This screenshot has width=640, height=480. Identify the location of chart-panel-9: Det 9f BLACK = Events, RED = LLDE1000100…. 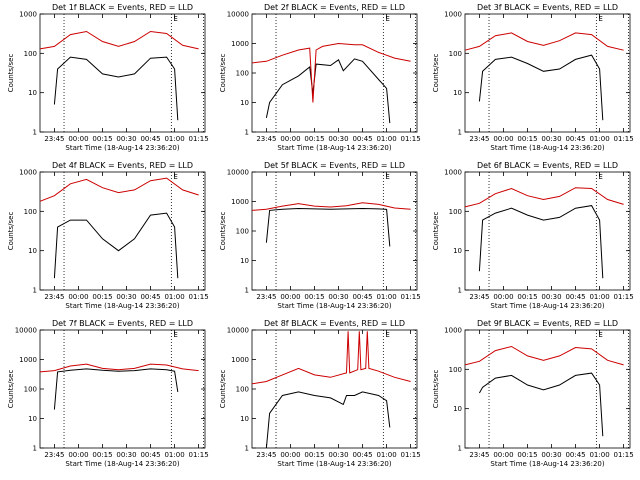
(533, 393).